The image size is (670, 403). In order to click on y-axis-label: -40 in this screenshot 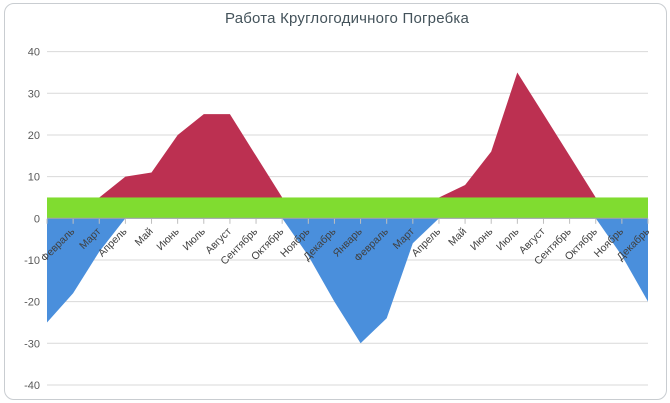, I will do `click(32, 386)`.